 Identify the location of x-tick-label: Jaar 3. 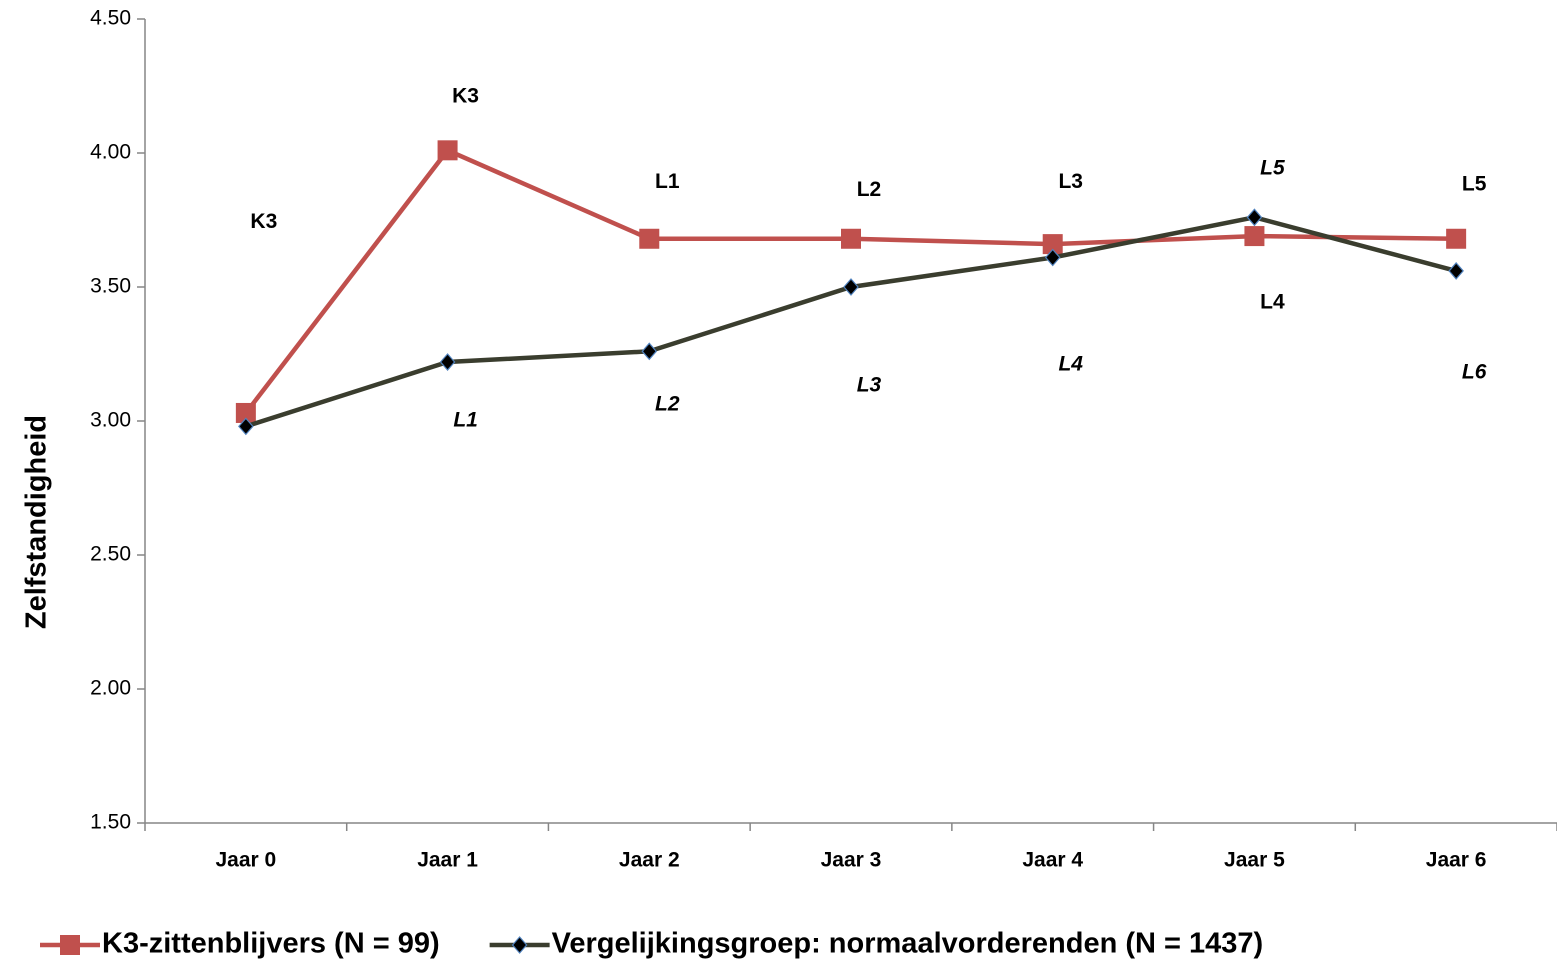
(851, 860).